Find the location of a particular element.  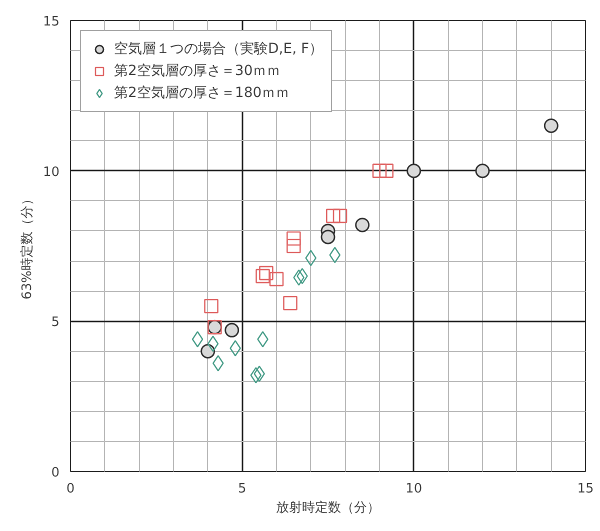

x-axis-title: 放射時定数（分） is located at coordinates (328, 508).